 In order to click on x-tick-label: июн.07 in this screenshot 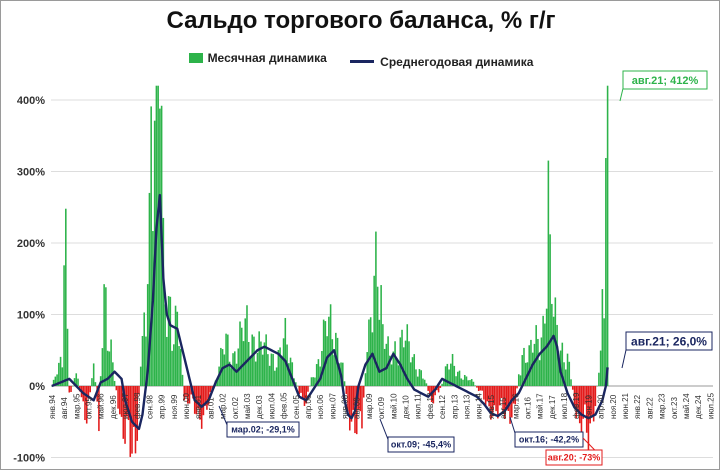, I will do `click(332, 405)`.